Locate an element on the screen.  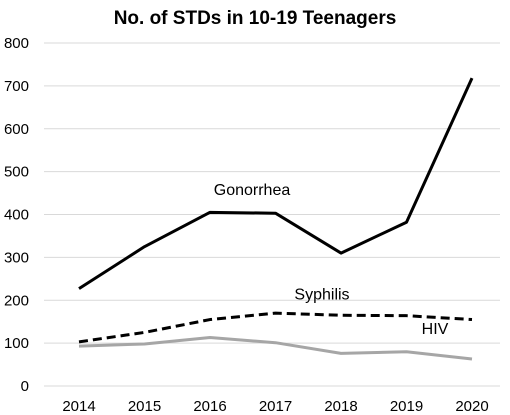
series-line-syphilis is located at coordinates (275, 327).